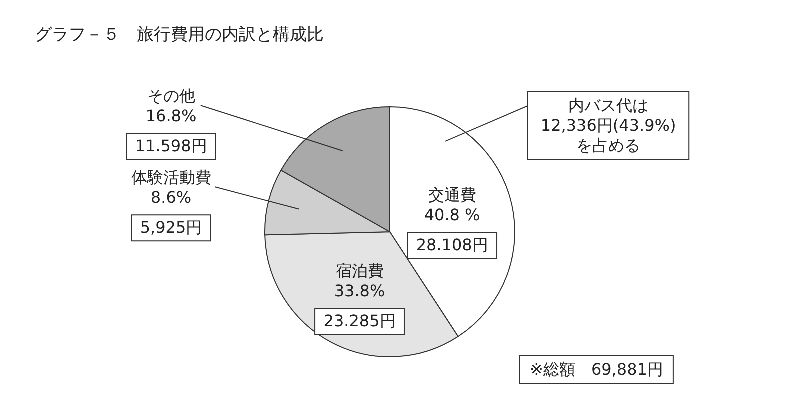 This screenshot has width=800, height=401. I want to click on text: 11.598円, so click(171, 146).